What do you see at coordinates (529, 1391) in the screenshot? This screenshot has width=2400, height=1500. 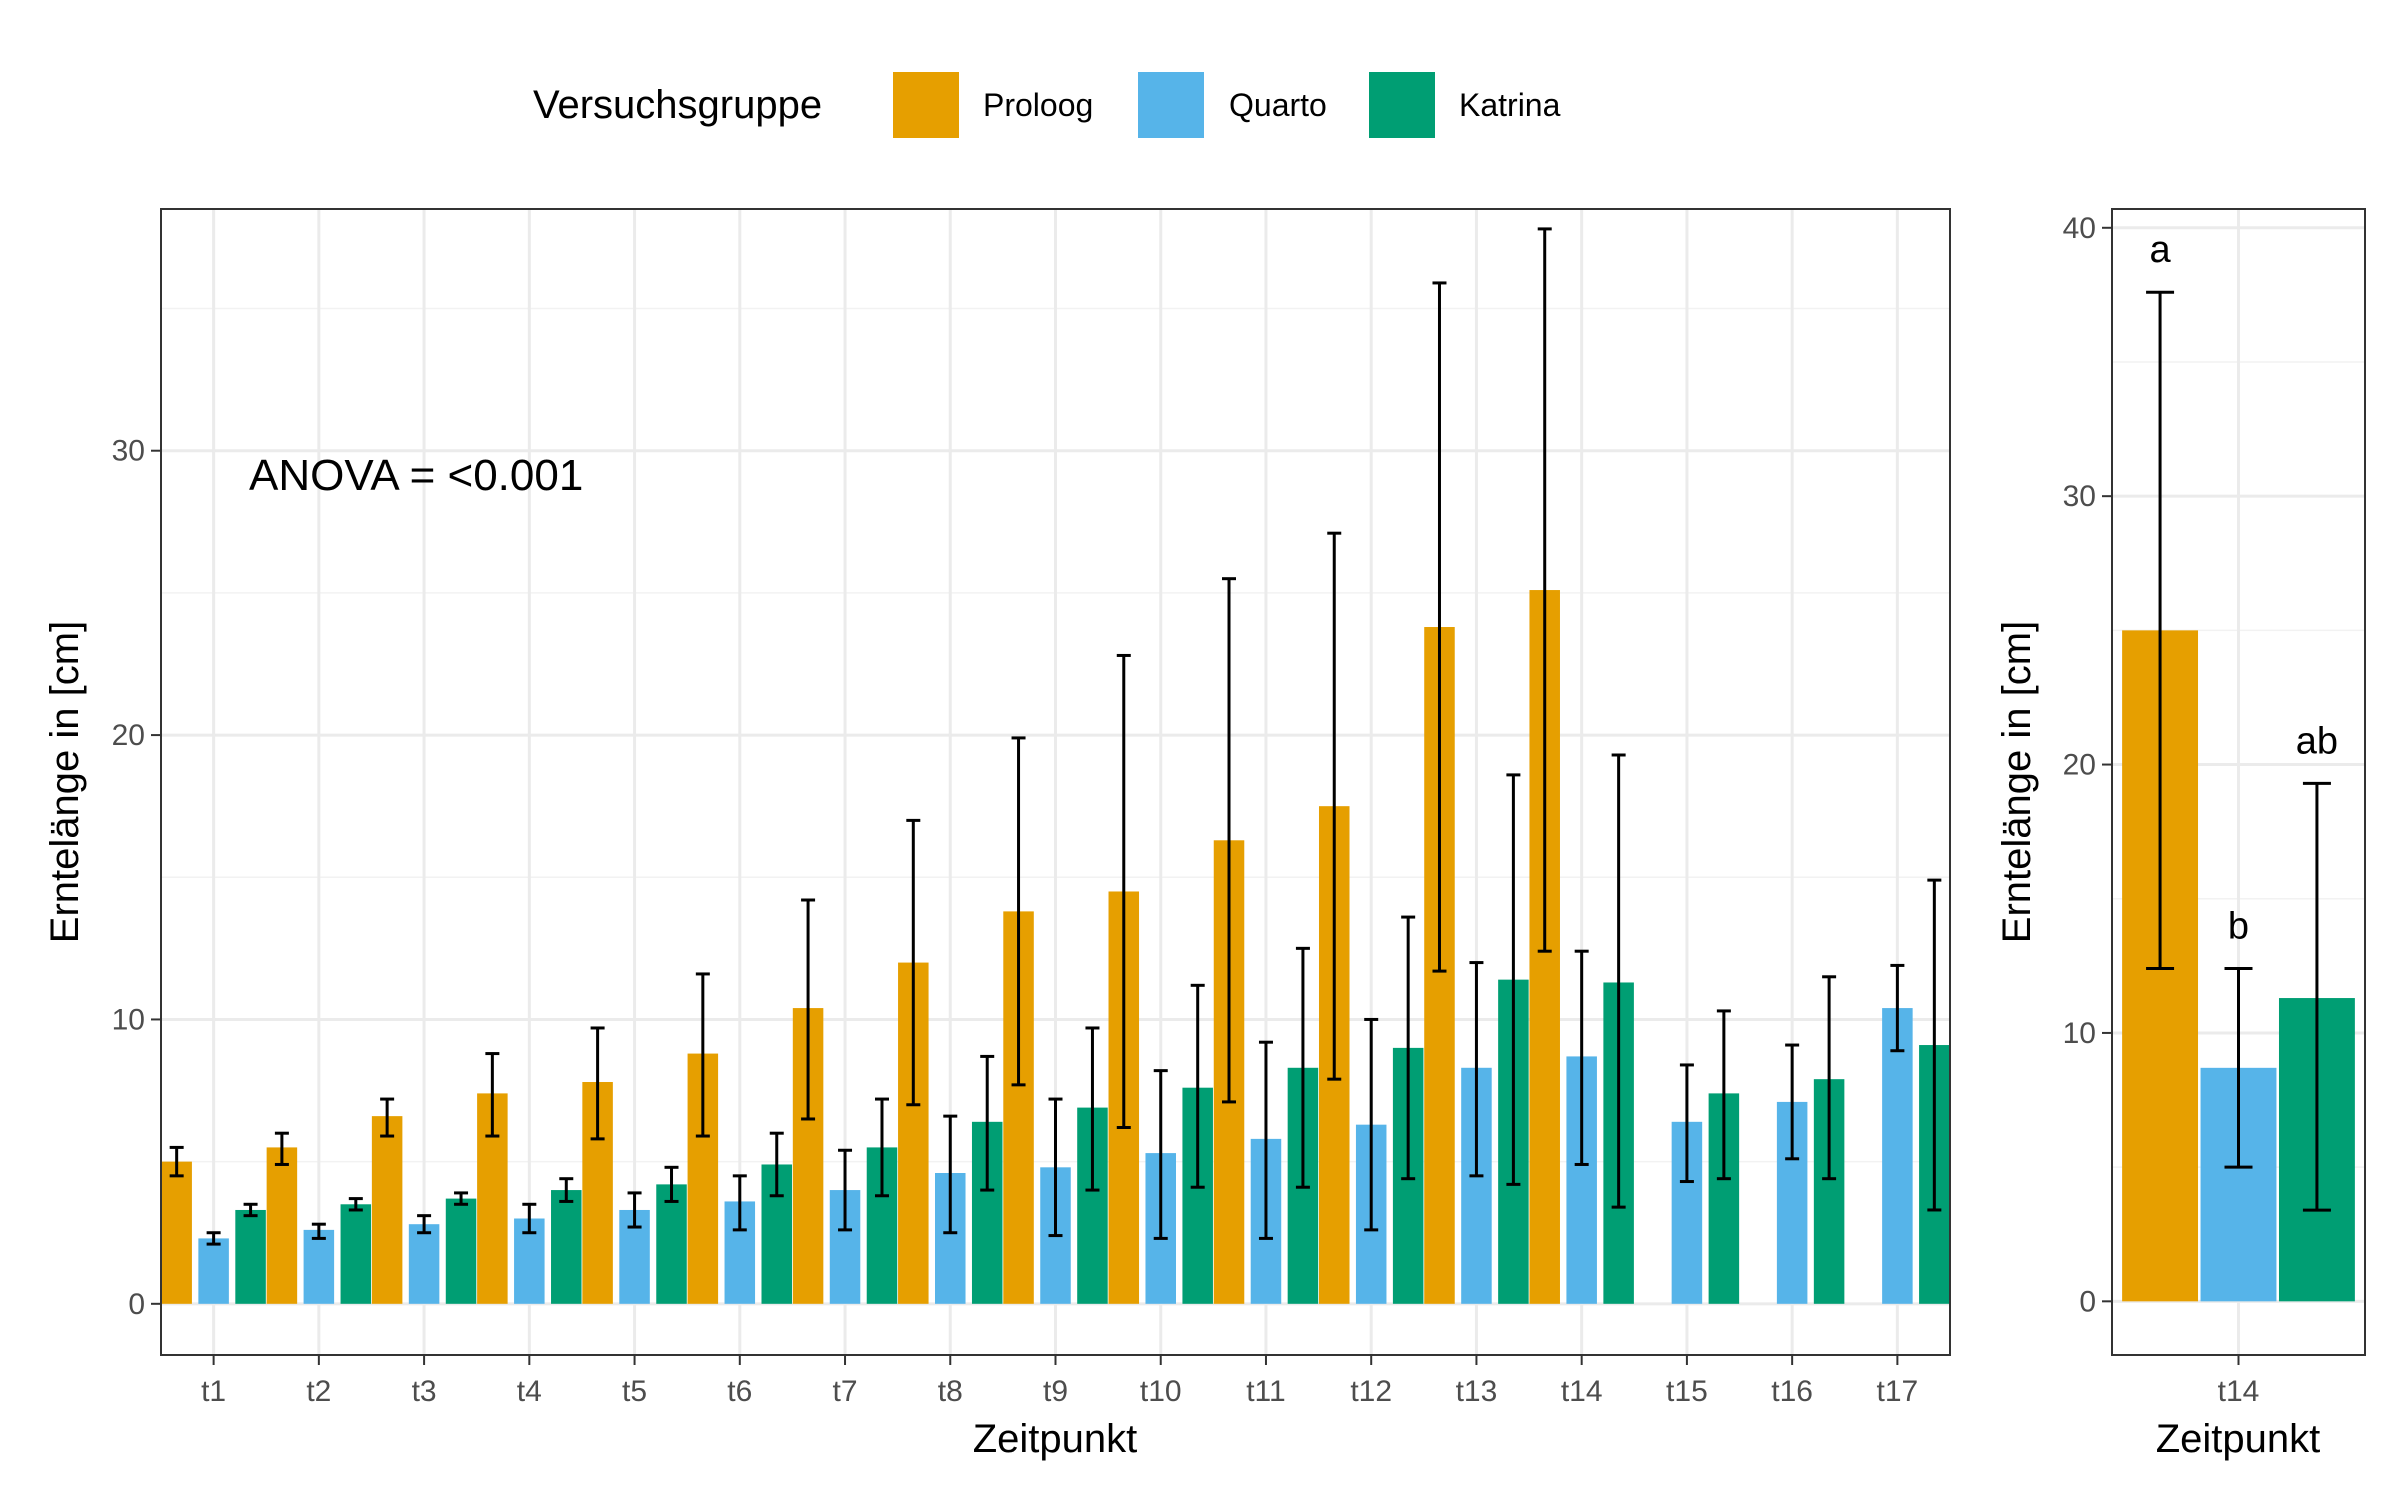 I see `main-x-tick-label: t4` at bounding box center [529, 1391].